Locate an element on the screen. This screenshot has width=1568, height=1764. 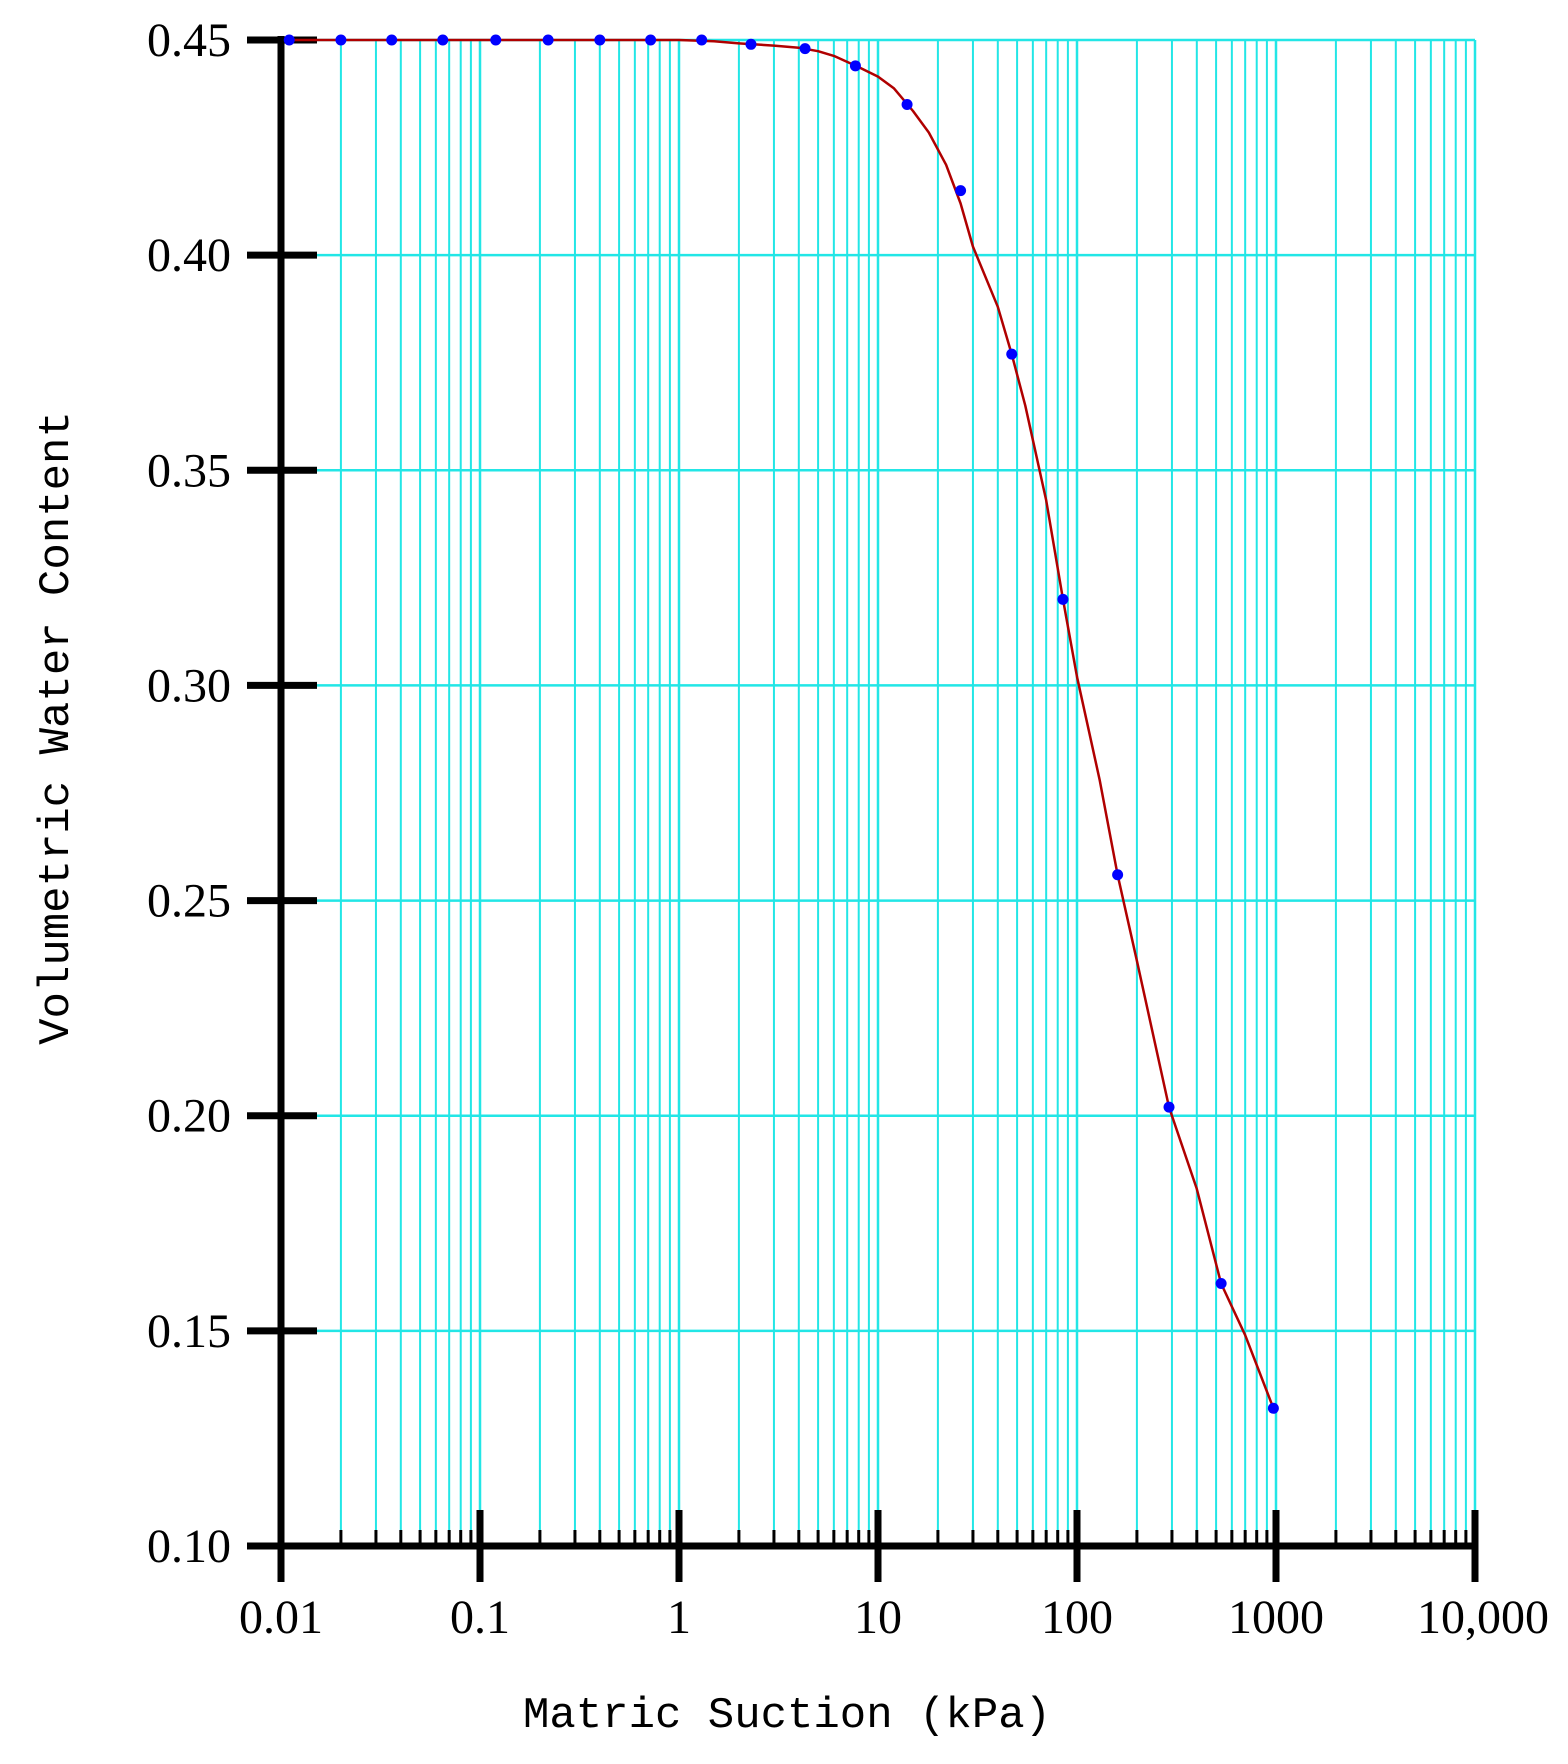
y-tick-label: 0.45 is located at coordinates (189, 40).